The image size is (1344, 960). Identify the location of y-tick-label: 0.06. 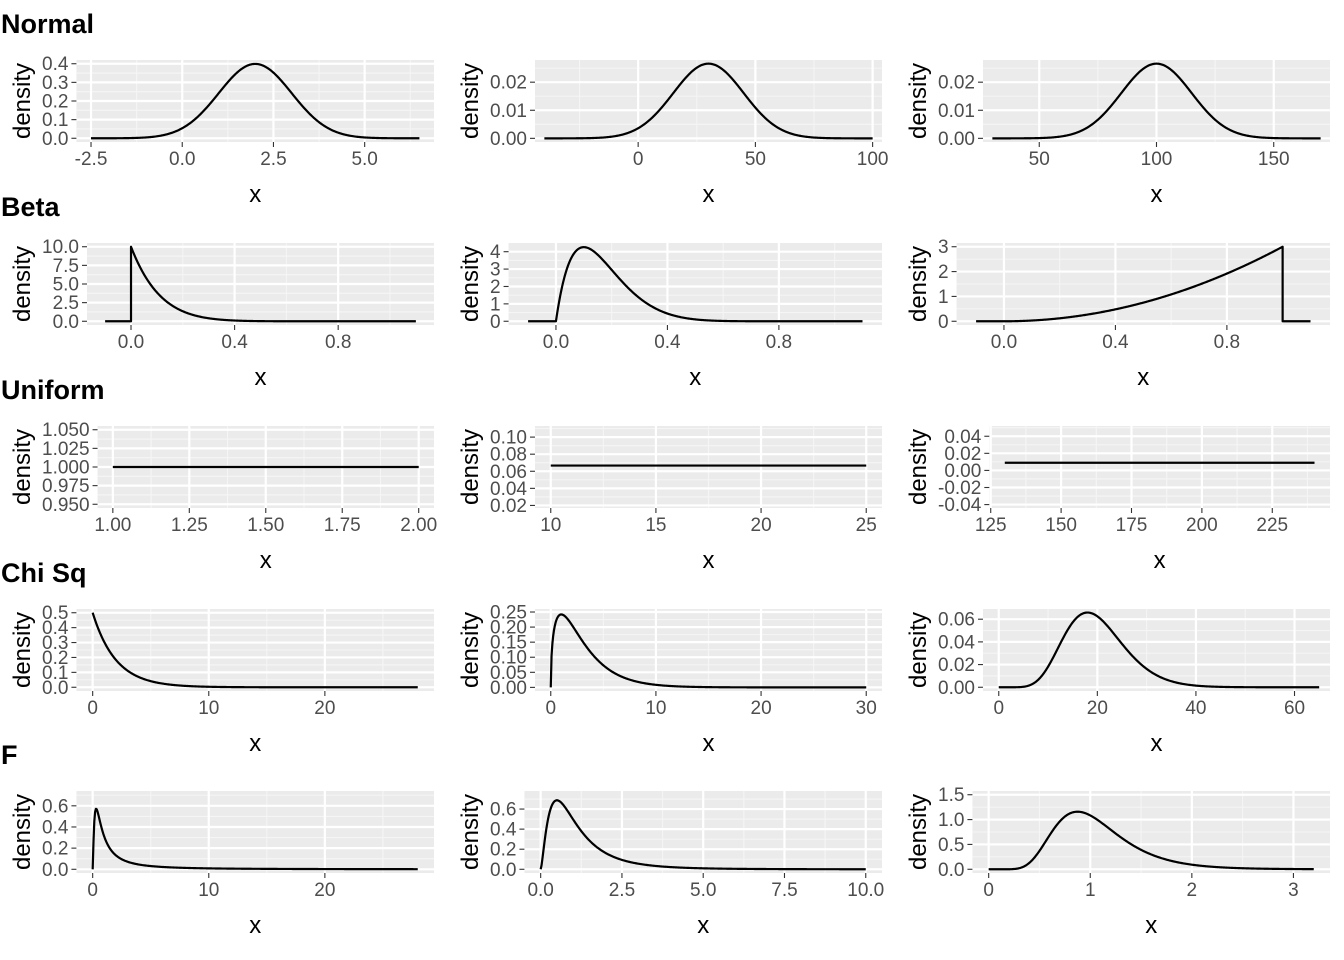
(956, 620).